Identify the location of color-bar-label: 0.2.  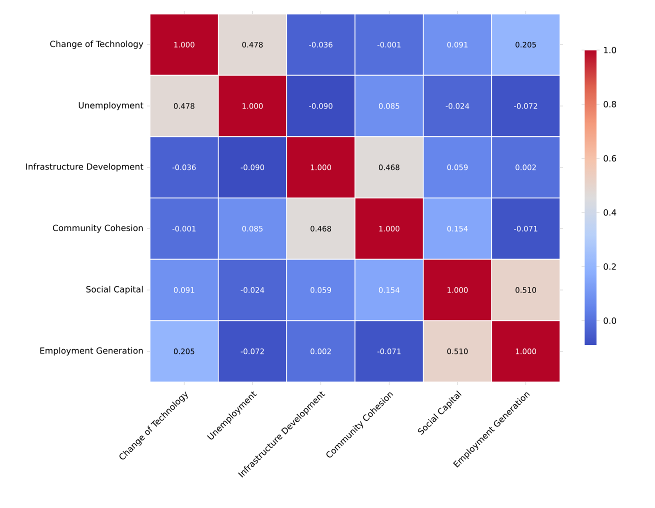
(610, 266).